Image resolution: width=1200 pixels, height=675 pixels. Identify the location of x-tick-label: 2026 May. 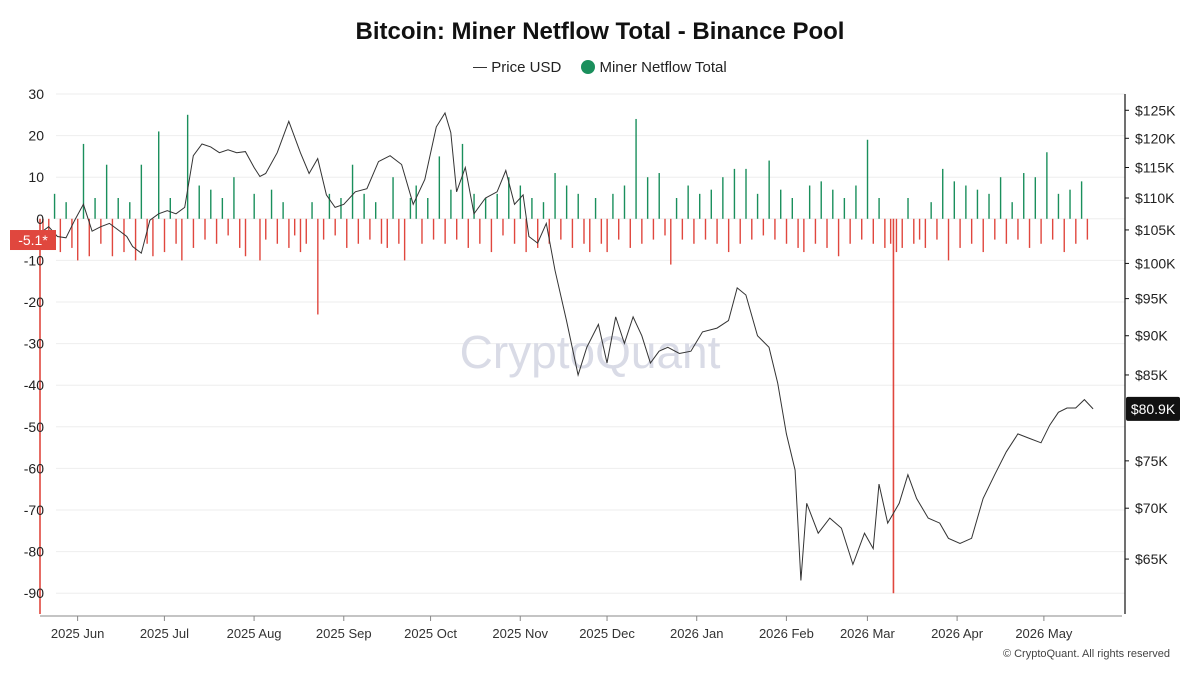
(1044, 633).